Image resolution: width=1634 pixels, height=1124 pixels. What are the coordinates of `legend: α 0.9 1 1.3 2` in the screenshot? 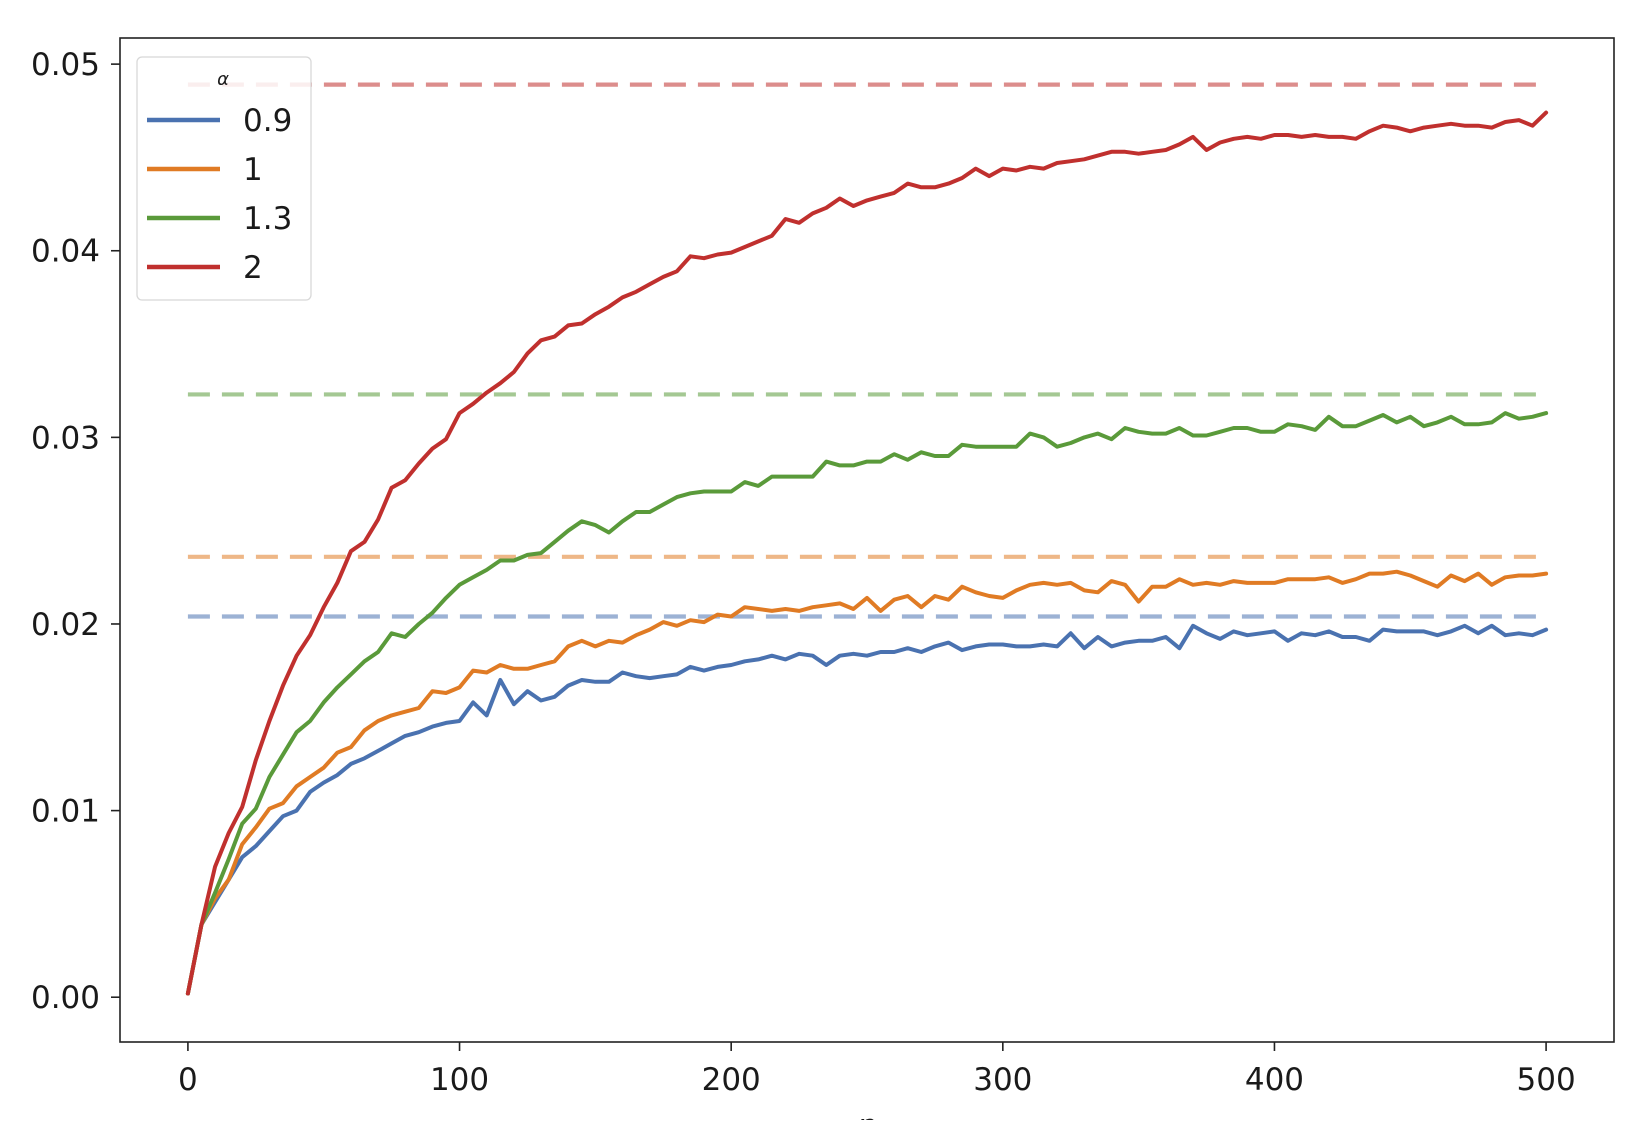 It's located at (224, 178).